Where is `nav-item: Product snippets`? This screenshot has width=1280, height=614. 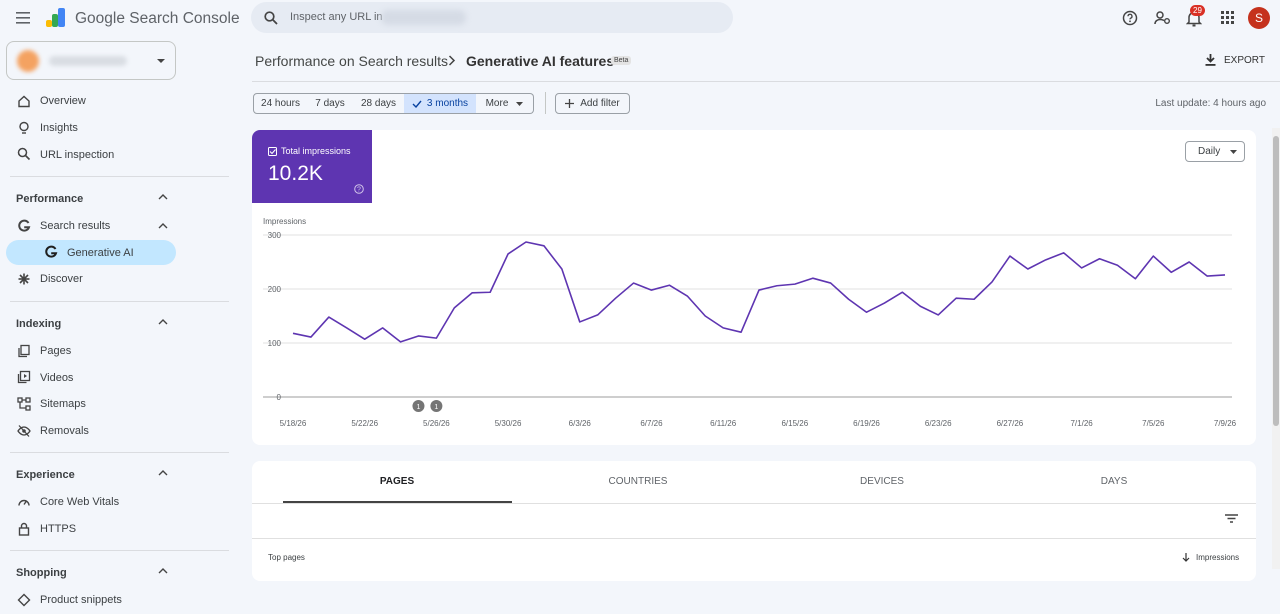
nav-item: Product snippets is located at coordinates (122, 600).